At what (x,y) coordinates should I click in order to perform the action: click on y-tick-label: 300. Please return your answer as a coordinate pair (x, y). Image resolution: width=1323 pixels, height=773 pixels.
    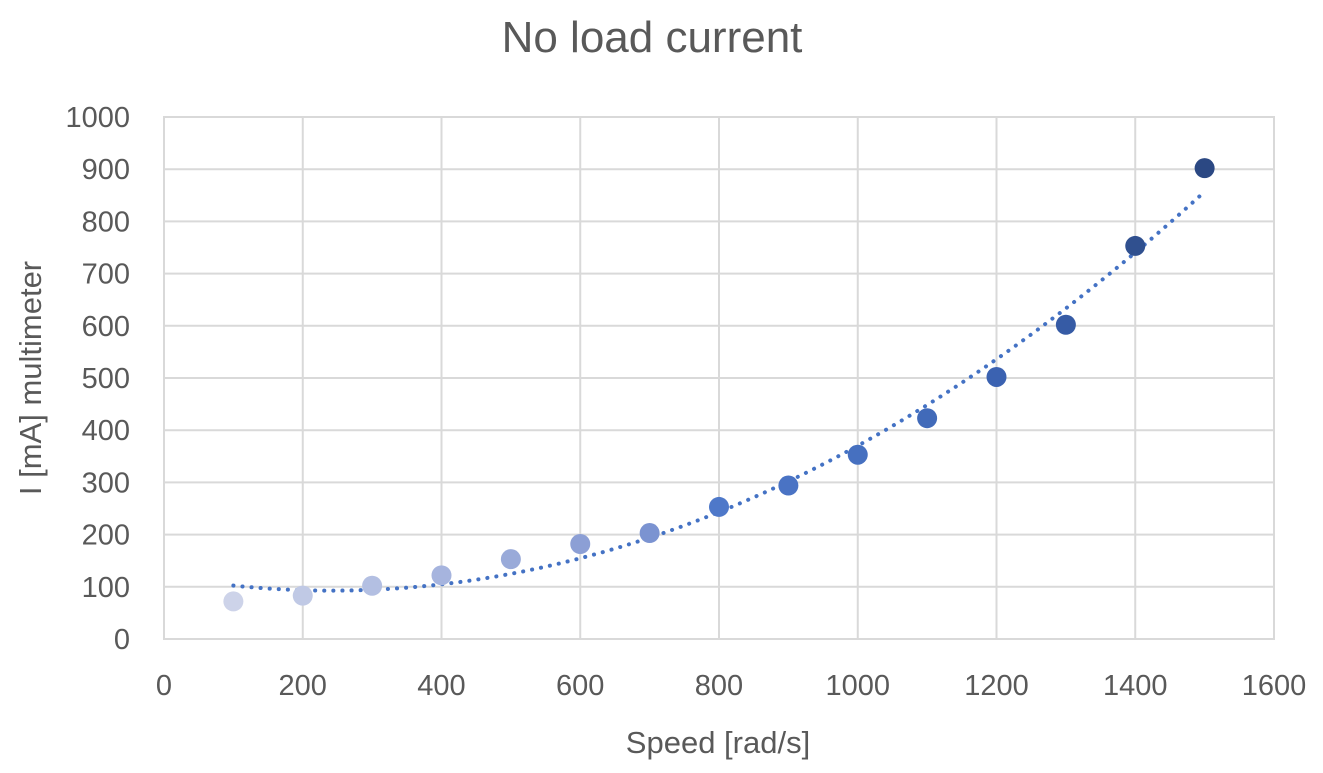
    Looking at the image, I should click on (106, 483).